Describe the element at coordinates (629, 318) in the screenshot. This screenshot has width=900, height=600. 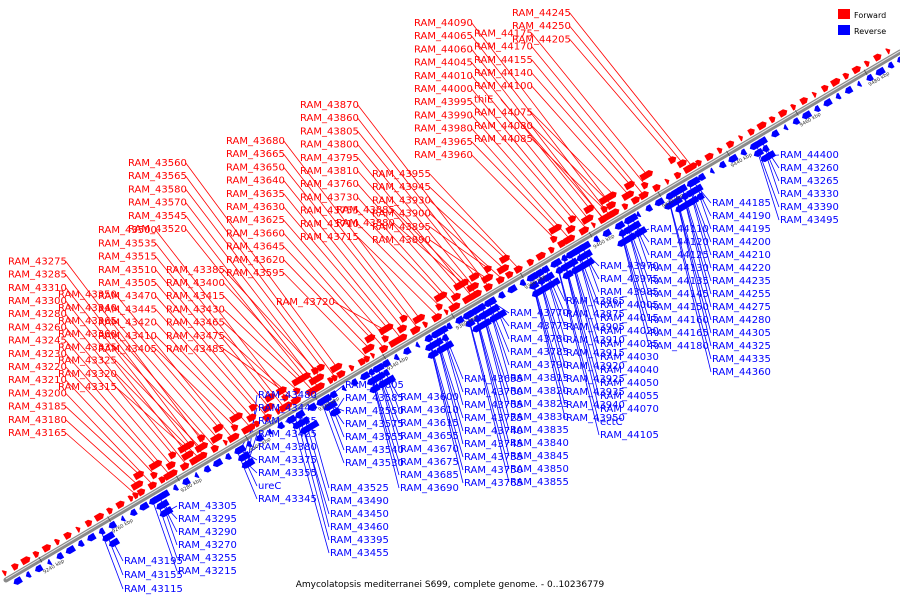
I see `reverse-gene-label: RAM_44015` at that location.